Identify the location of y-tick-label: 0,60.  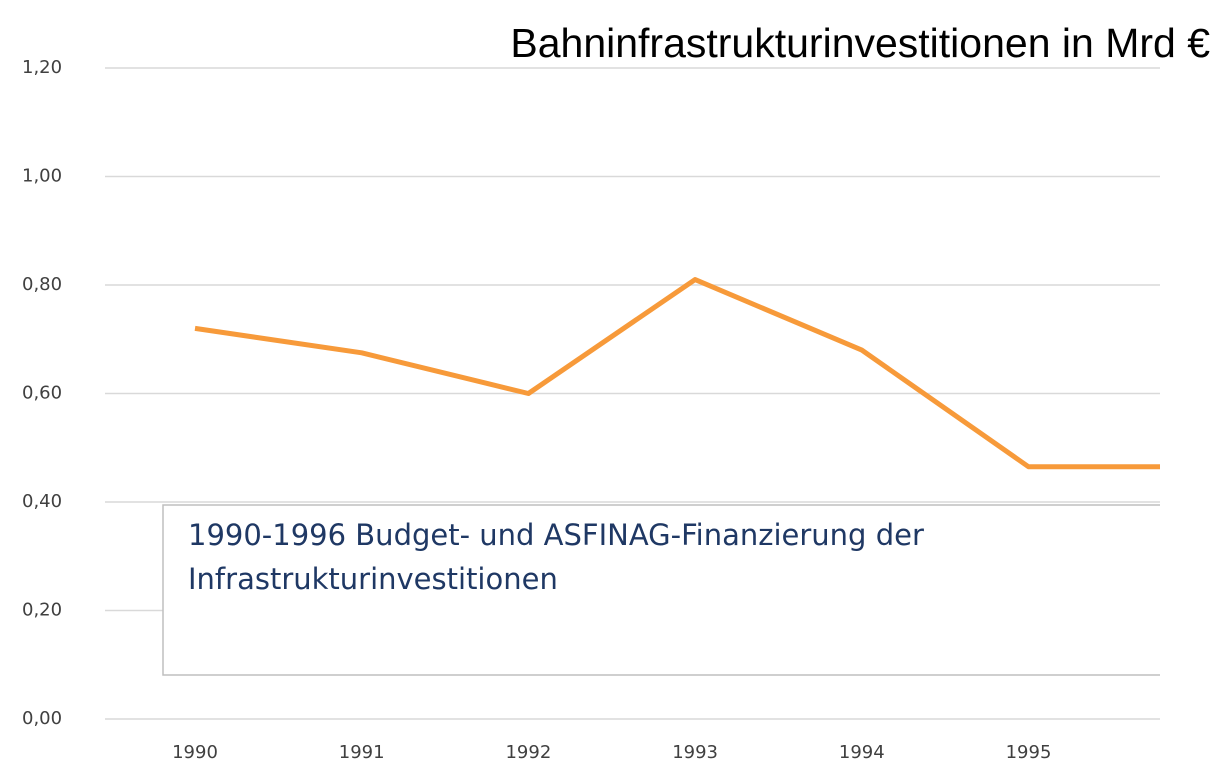
(42, 393).